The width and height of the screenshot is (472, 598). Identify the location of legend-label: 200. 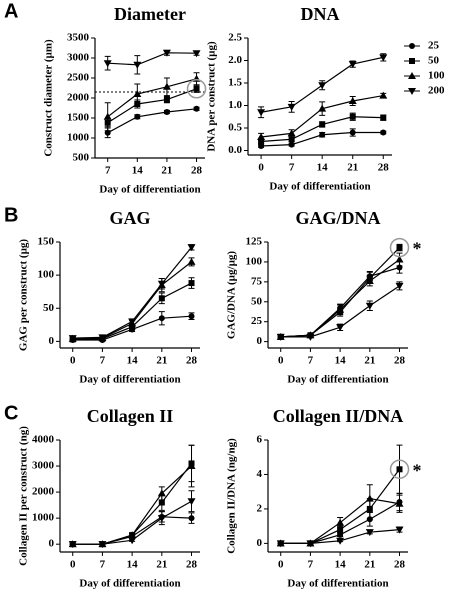
(436, 91).